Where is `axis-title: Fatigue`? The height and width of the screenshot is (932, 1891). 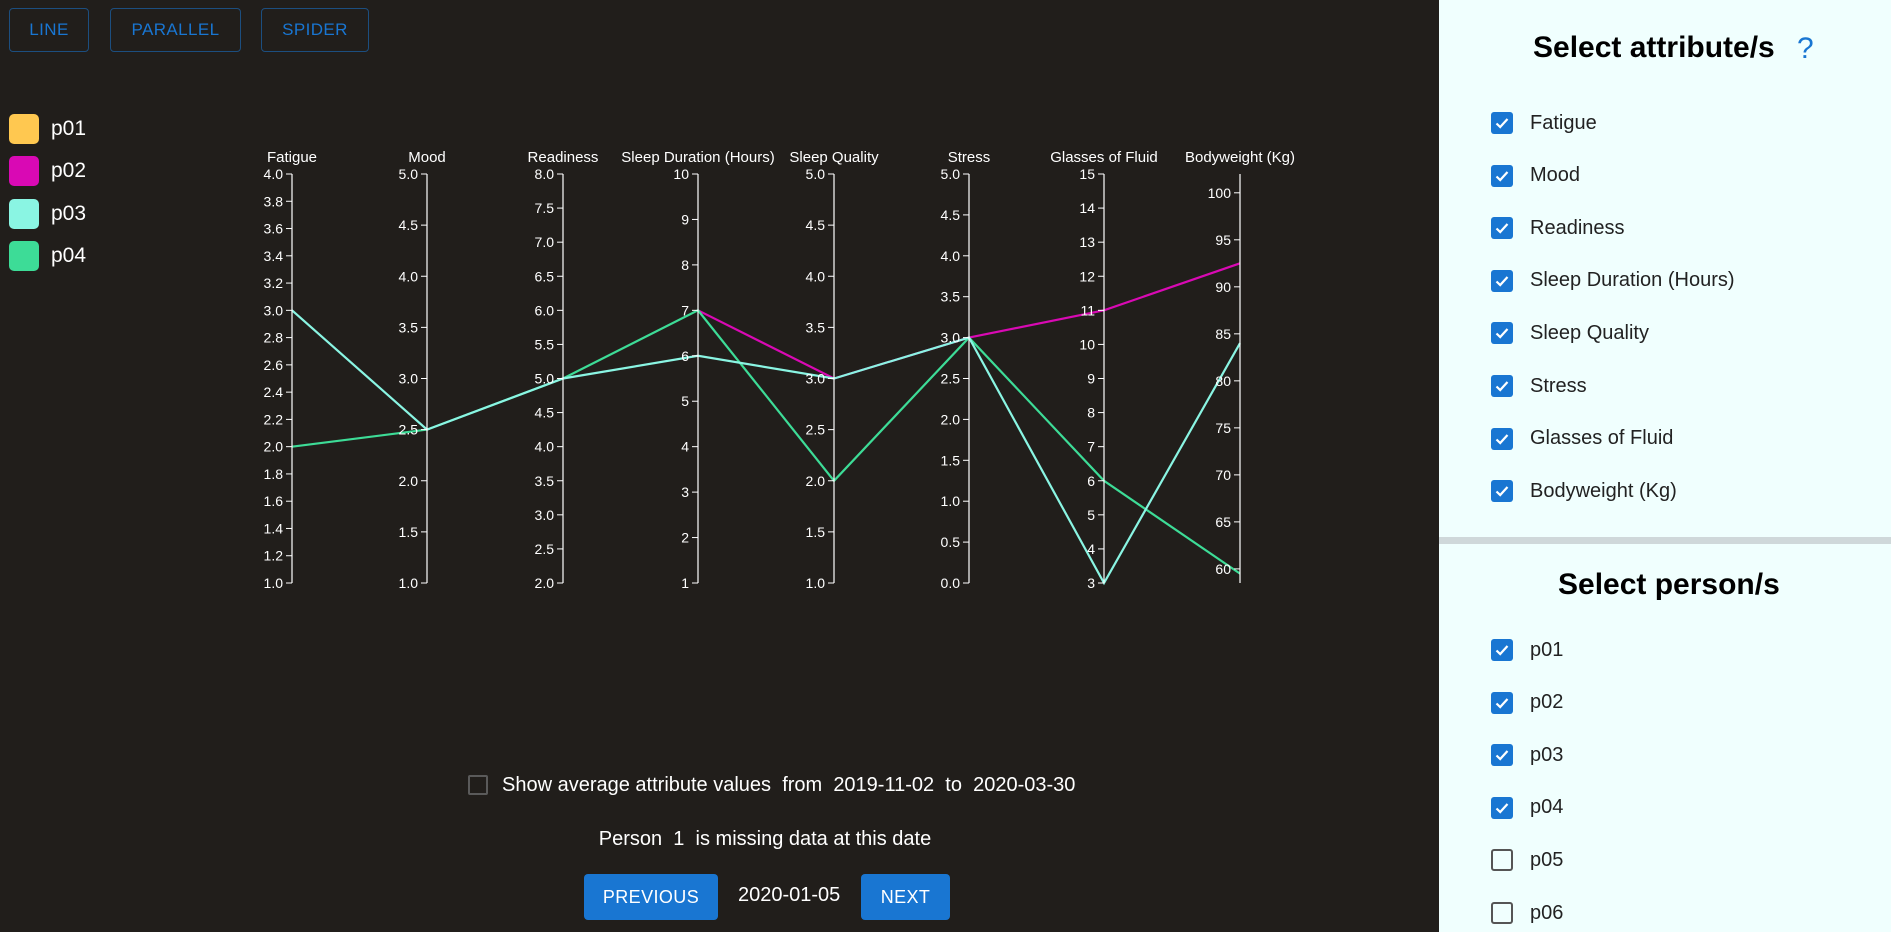 axis-title: Fatigue is located at coordinates (292, 157).